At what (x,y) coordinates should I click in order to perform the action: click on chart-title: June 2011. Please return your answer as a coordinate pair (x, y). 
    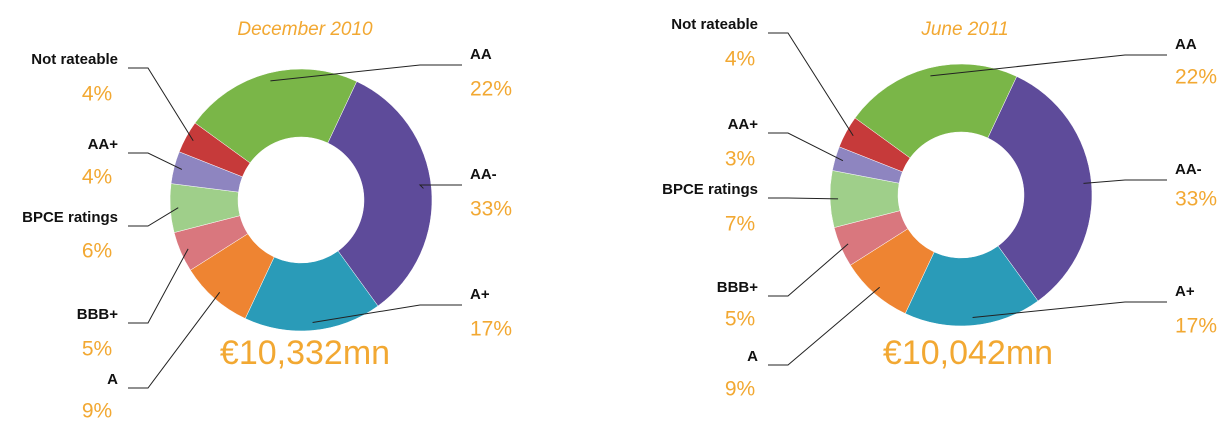
    Looking at the image, I should click on (964, 29).